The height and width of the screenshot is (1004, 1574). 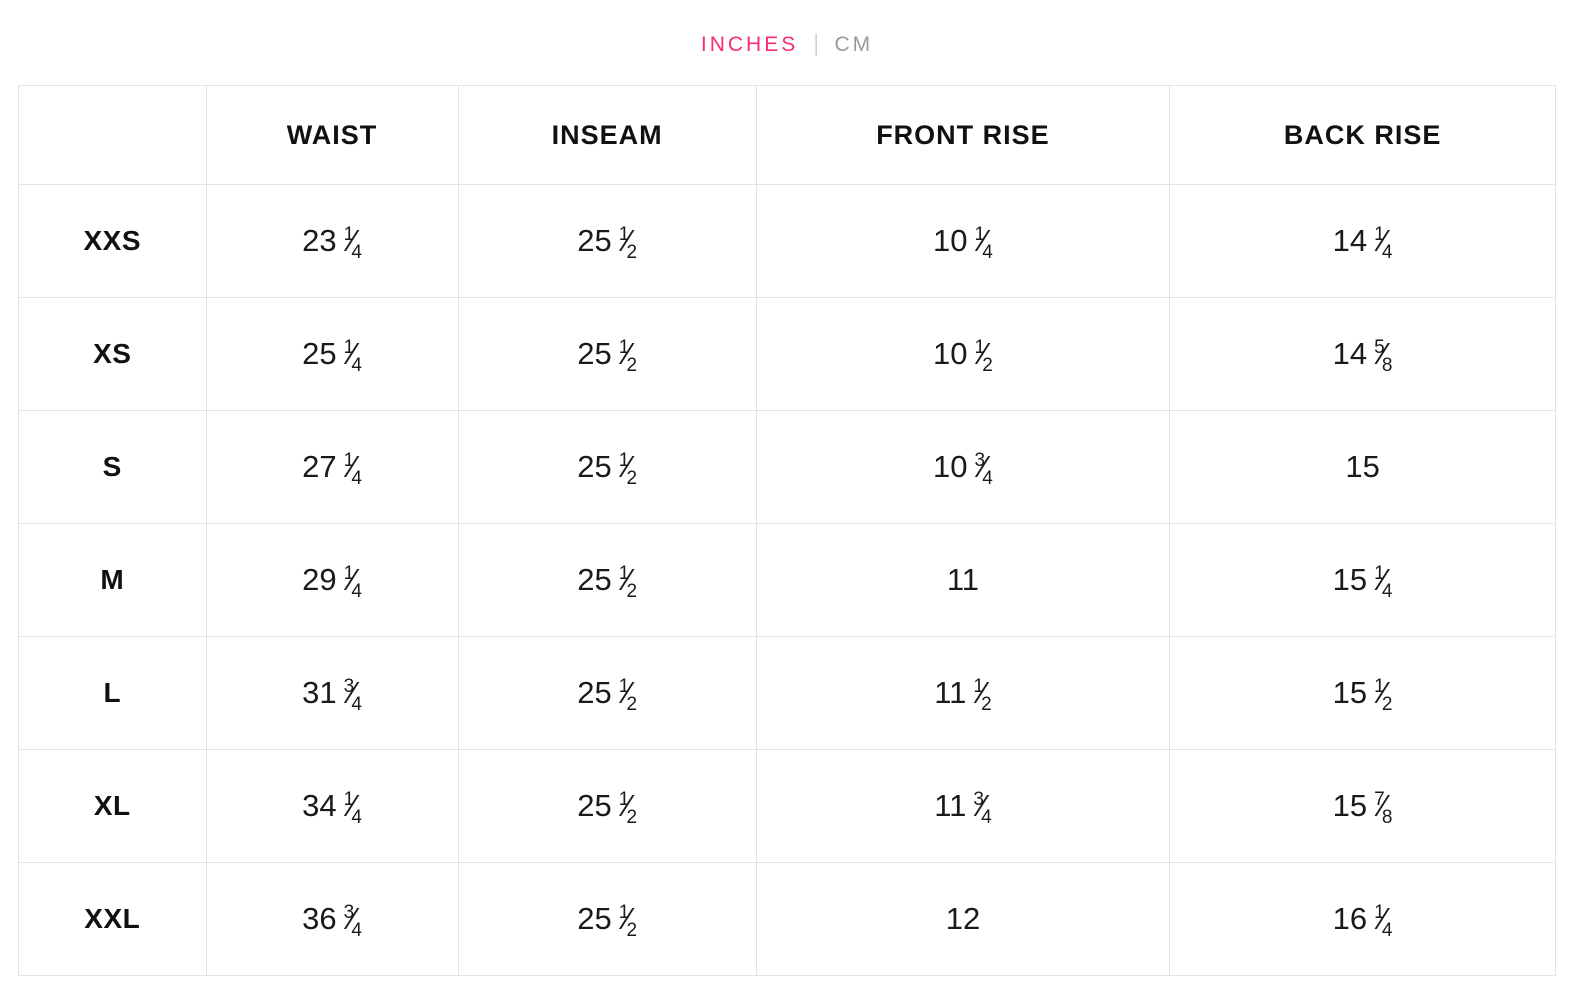 I want to click on measurement-cell: 11 1⁄2, so click(x=963, y=693).